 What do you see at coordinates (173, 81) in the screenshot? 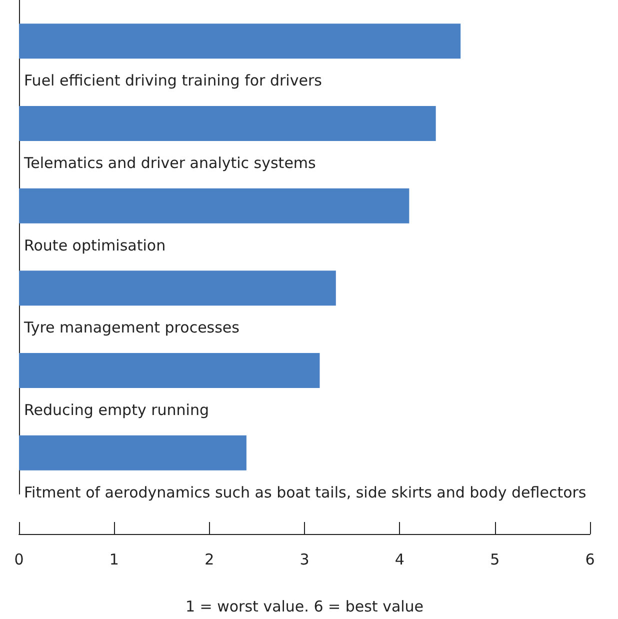
I see `y-tick-label: Fuel efficient driving training for drivers` at bounding box center [173, 81].